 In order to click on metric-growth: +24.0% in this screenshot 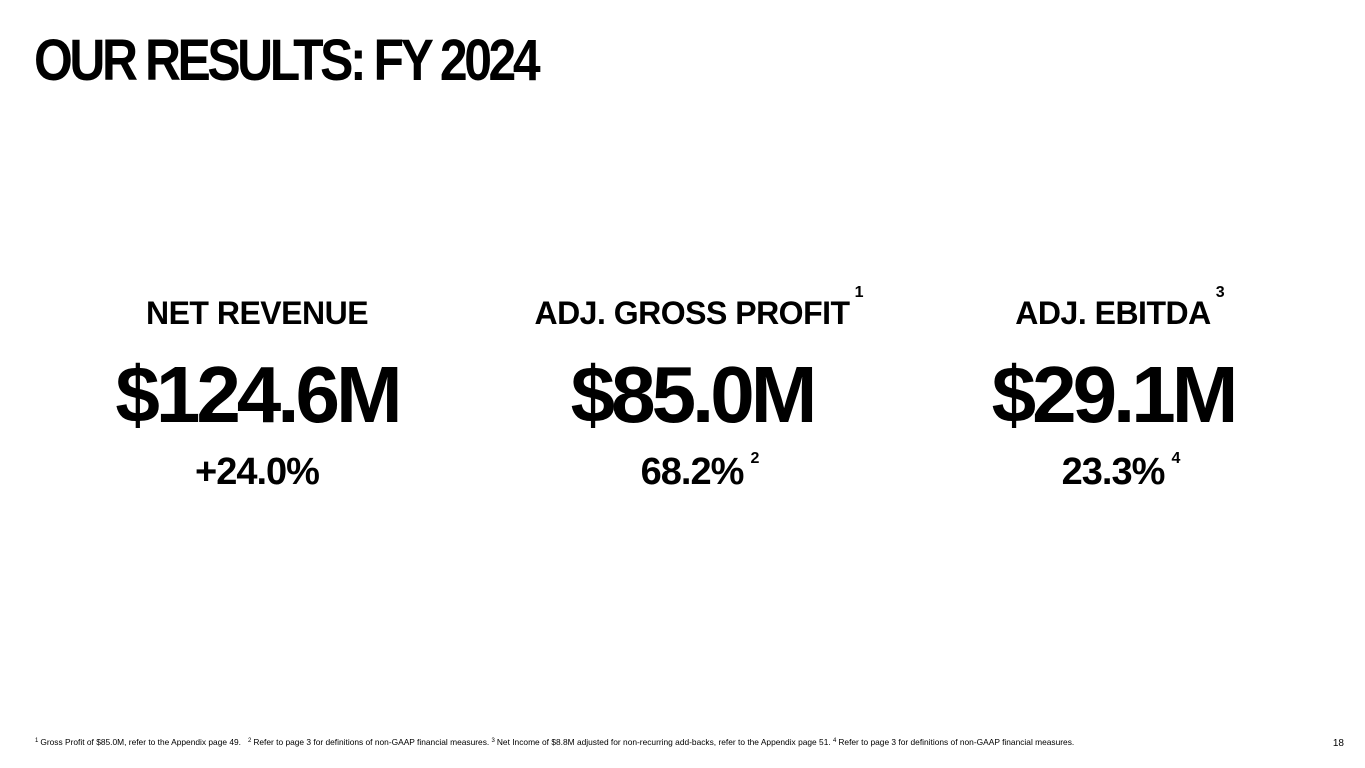, I will do `click(257, 472)`.